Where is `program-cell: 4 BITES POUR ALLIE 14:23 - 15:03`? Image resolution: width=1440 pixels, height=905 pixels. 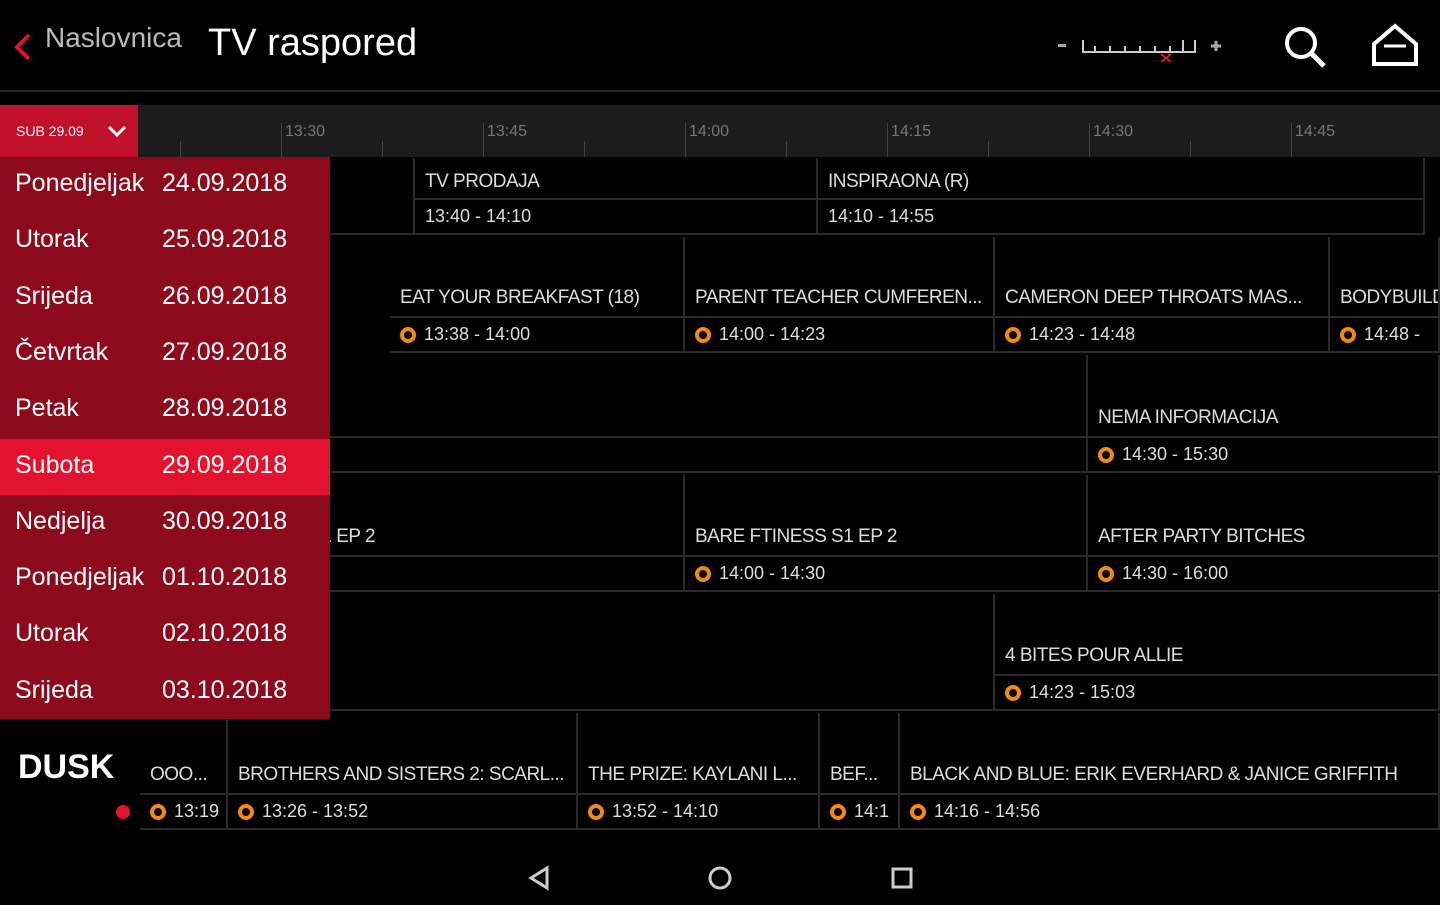
program-cell: 4 BITES POUR ALLIE 14:23 - 15:03 is located at coordinates (1217, 652).